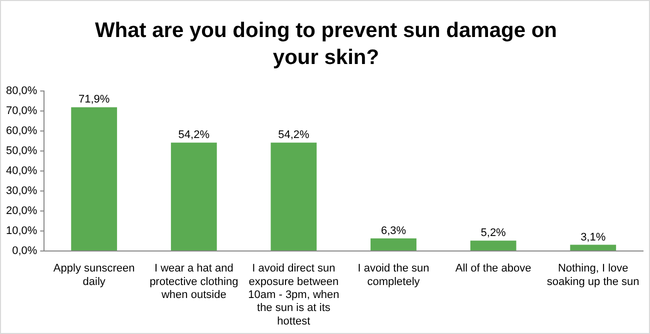 The image size is (650, 334). What do you see at coordinates (194, 282) in the screenshot?
I see `x-tick-label: I wear a hat and protective clothing when outside` at bounding box center [194, 282].